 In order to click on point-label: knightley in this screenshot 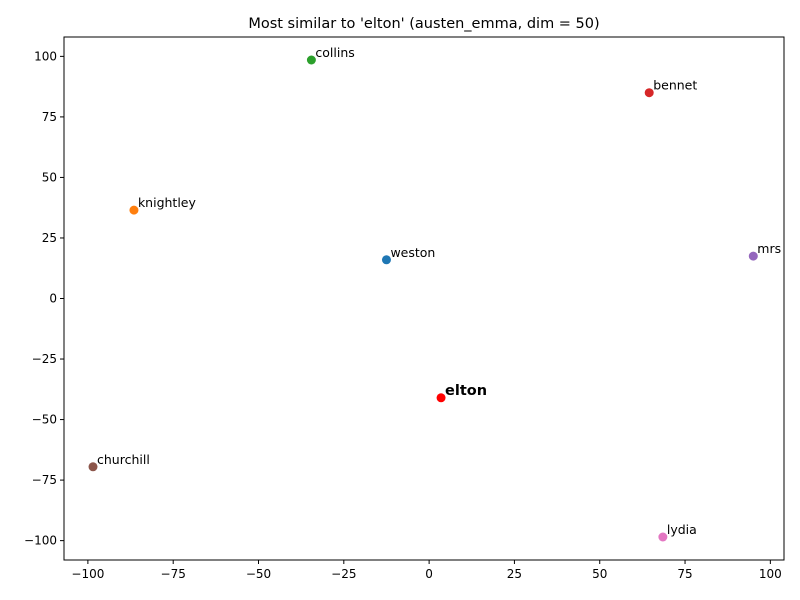, I will do `click(167, 202)`.